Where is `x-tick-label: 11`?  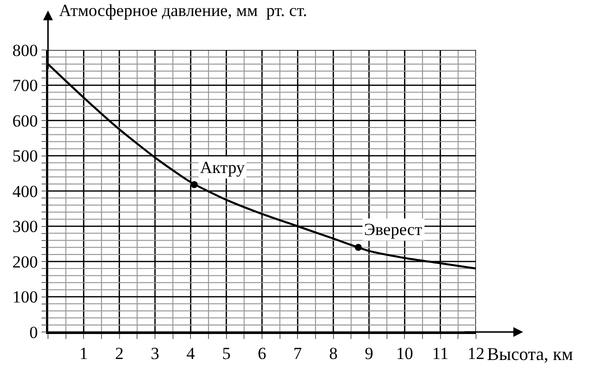 x-tick-label: 11 is located at coordinates (440, 354).